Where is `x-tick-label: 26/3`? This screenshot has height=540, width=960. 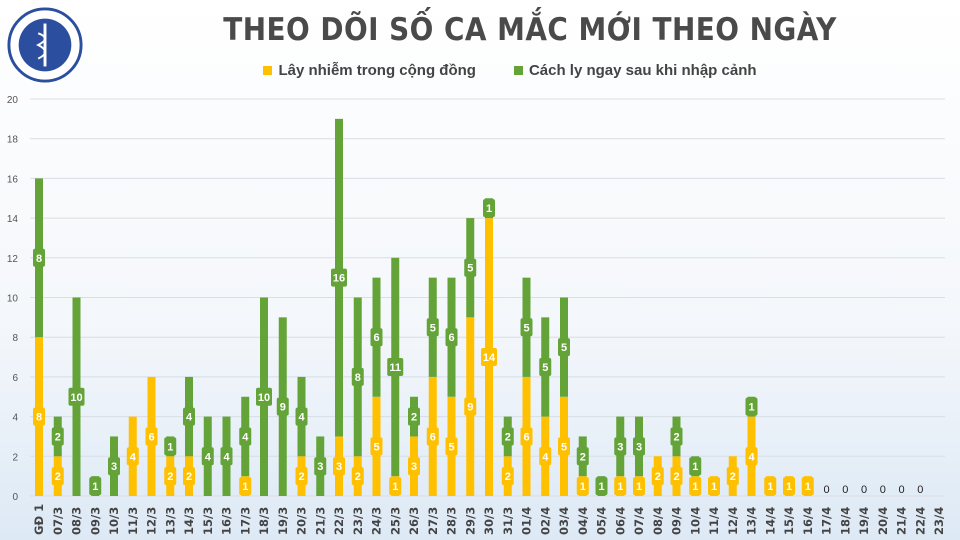 x-tick-label: 26/3 is located at coordinates (414, 521).